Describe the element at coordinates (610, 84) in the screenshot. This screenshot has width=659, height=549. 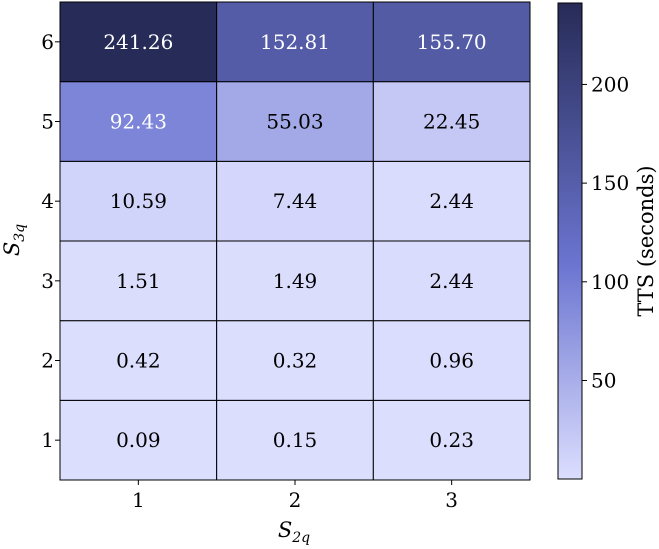
I see `colorbar-tick-label: 200` at that location.